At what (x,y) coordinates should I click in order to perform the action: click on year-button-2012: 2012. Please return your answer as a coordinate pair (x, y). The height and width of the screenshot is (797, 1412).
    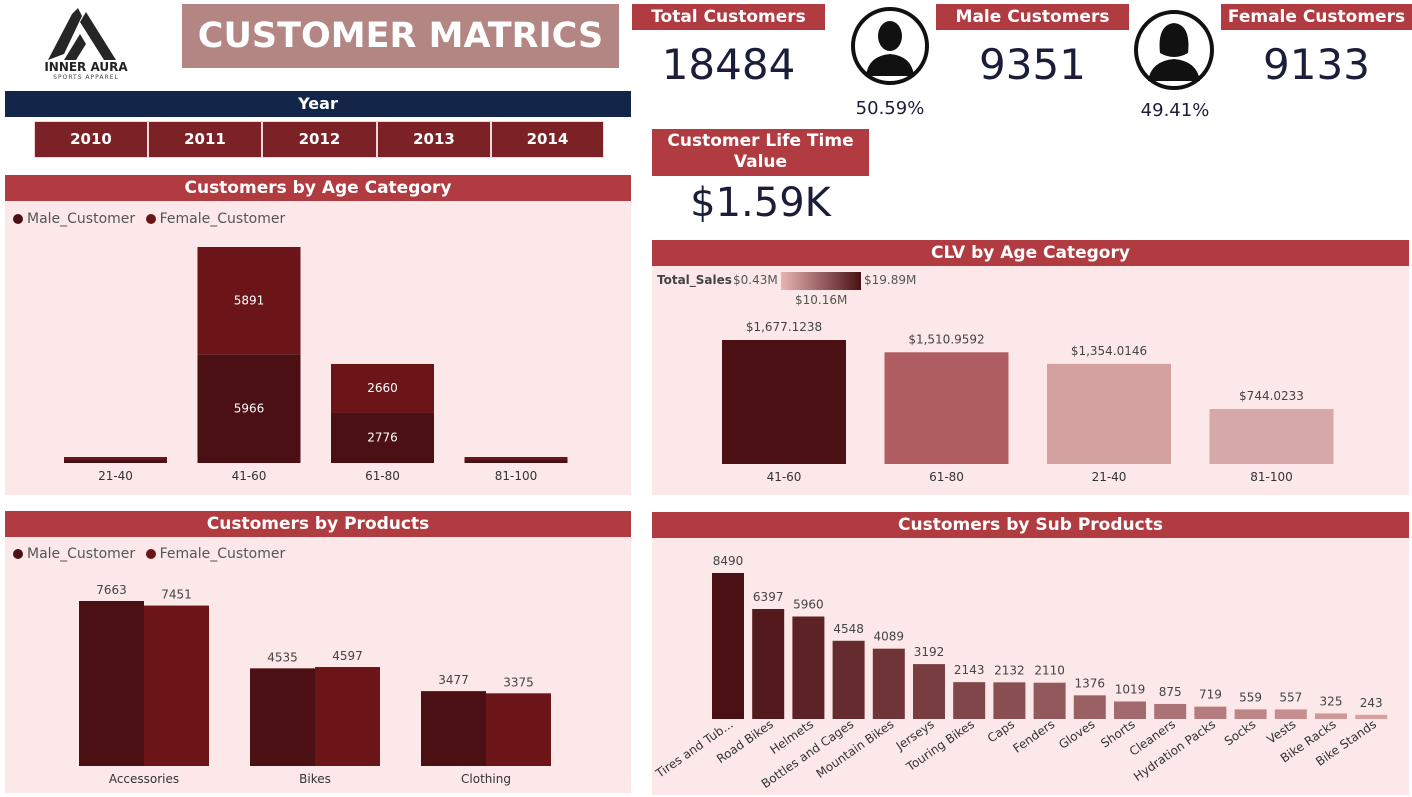
    Looking at the image, I should click on (319, 139).